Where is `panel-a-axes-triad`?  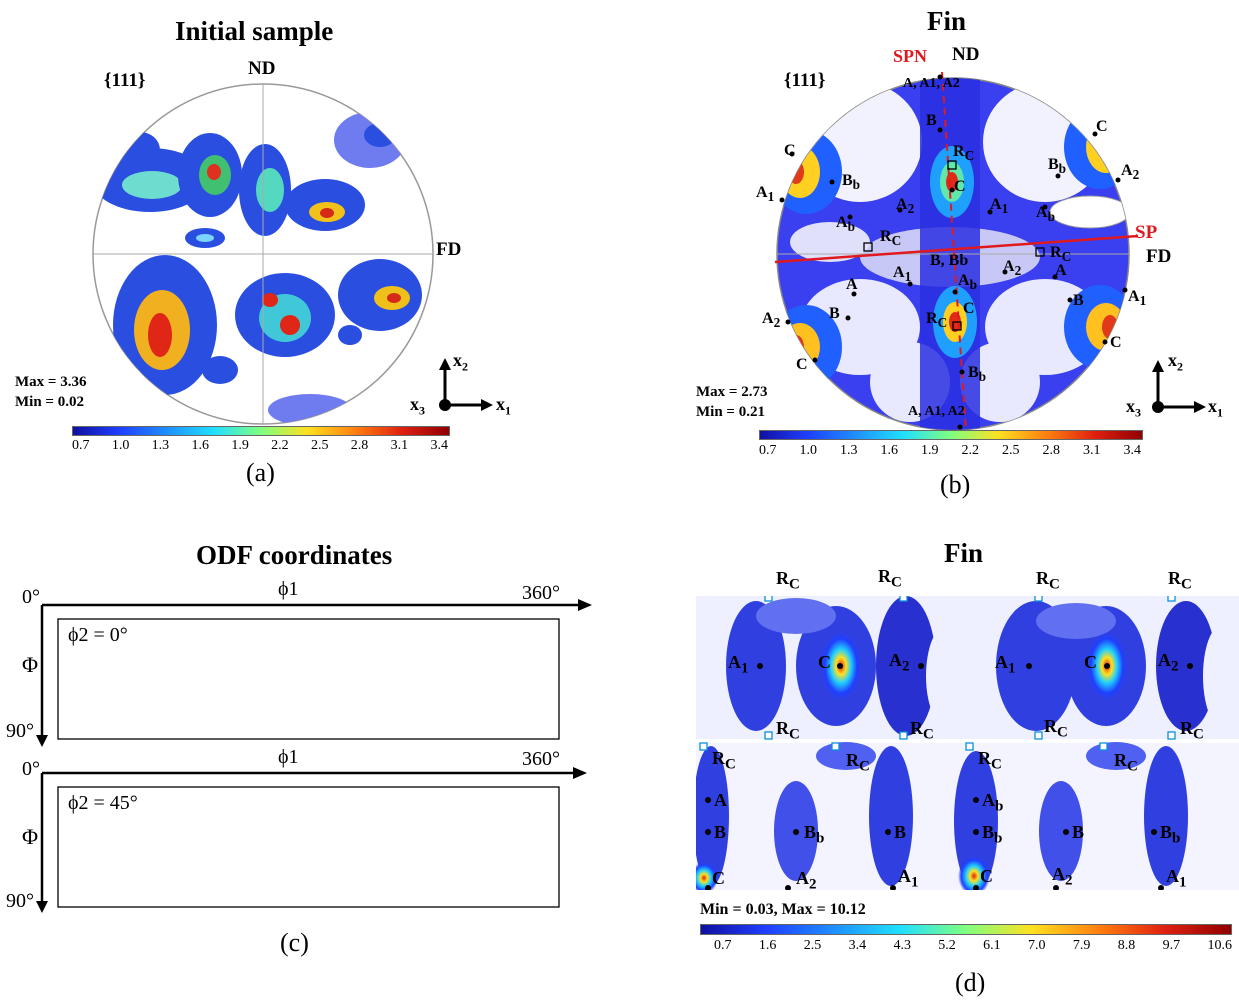
panel-a-axes-triad is located at coordinates (466, 384).